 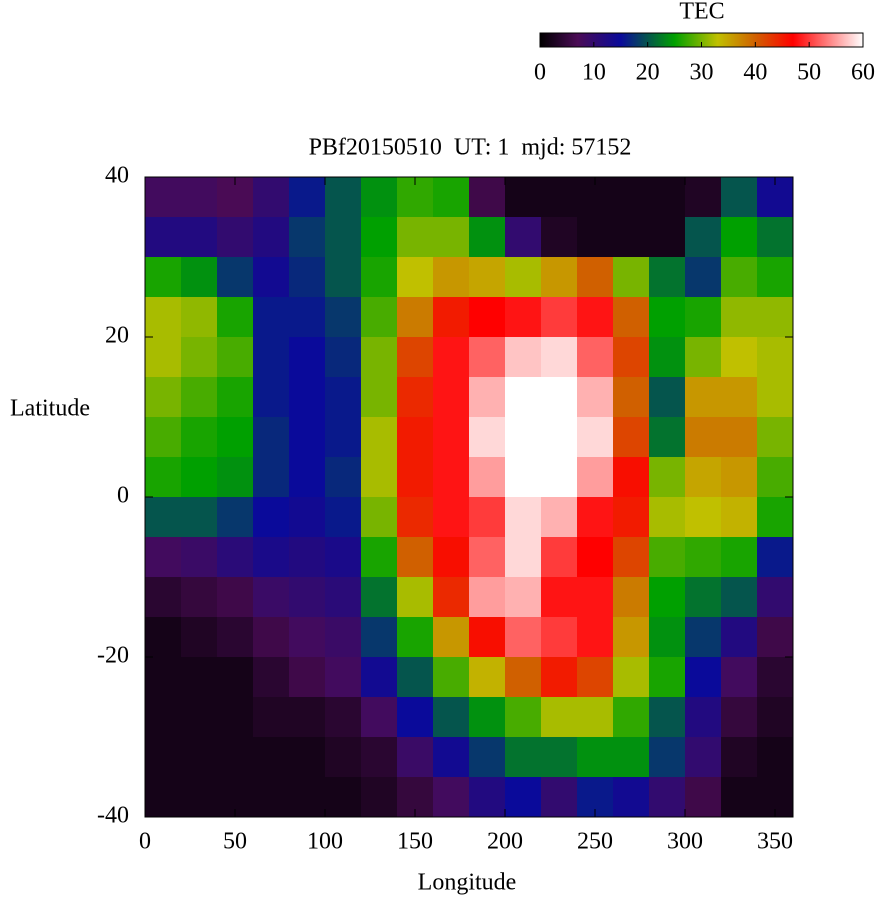 I want to click on x-tick-label: 350, so click(x=775, y=842).